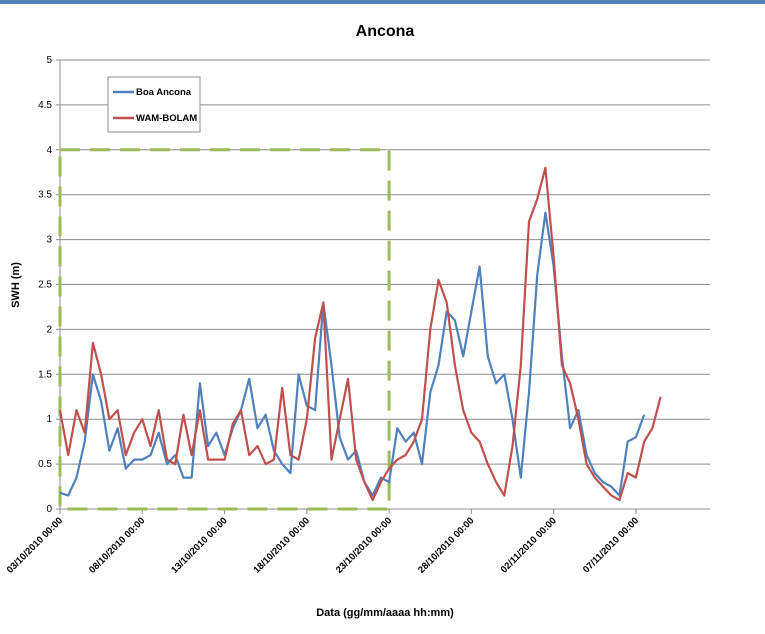  Describe the element at coordinates (49, 329) in the screenshot. I see `y-tick-label: 2` at that location.